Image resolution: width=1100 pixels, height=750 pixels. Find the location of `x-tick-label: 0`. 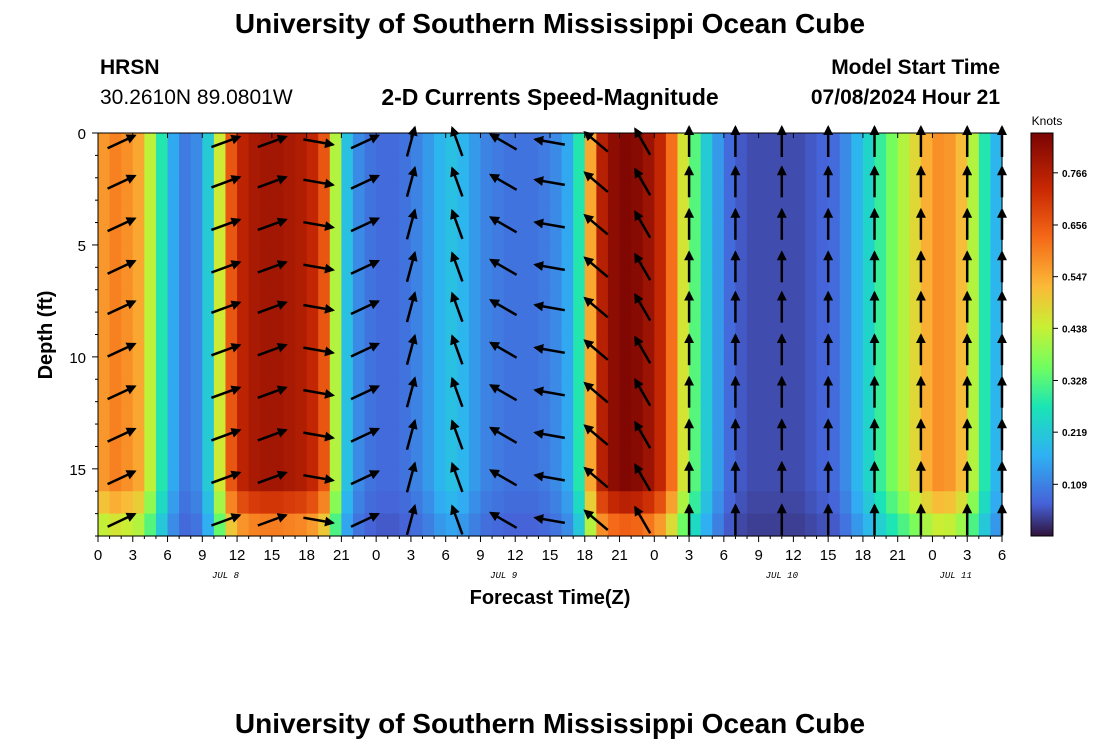

x-tick-label: 0 is located at coordinates (376, 555).